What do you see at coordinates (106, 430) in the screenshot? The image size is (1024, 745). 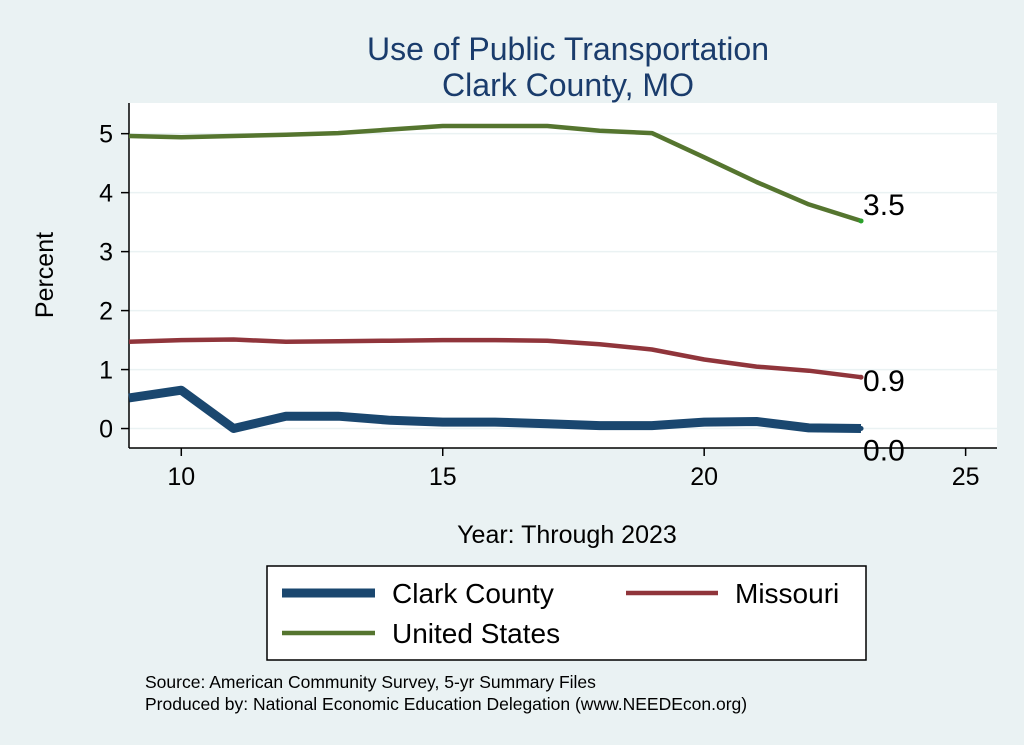 I see `y-tick-label: 0` at bounding box center [106, 430].